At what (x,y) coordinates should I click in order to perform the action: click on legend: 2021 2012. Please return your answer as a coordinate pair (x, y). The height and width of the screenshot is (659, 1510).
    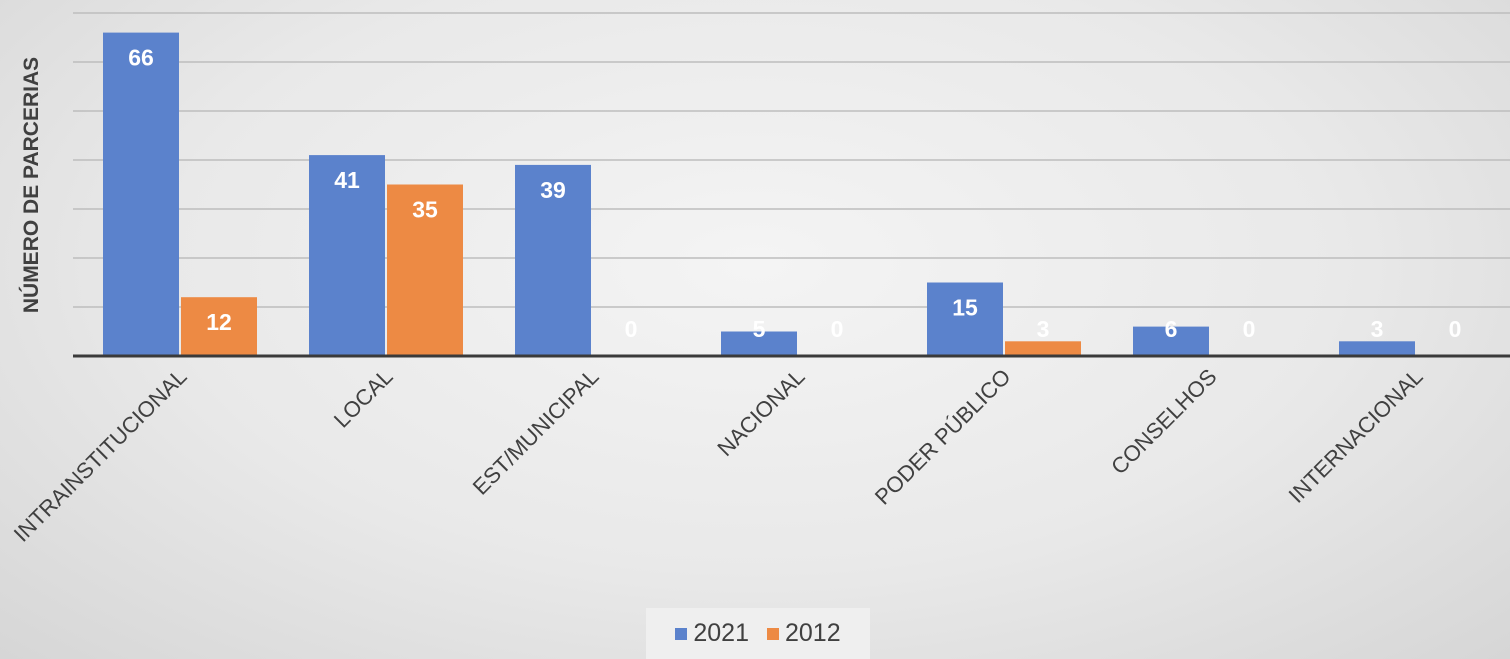
    Looking at the image, I should click on (758, 633).